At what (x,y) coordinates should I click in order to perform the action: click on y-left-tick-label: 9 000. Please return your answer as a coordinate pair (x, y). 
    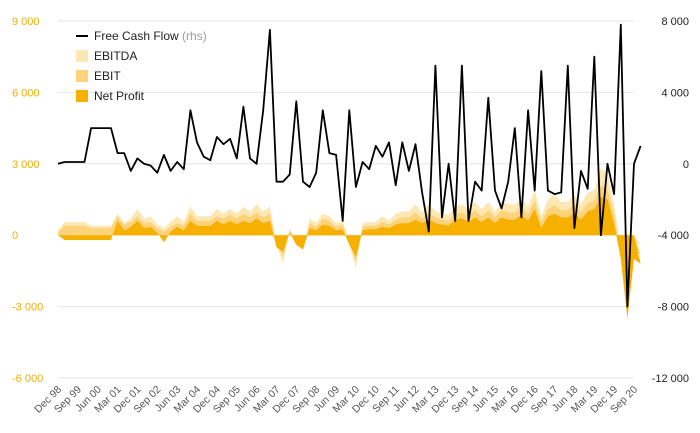
    Looking at the image, I should click on (26, 22).